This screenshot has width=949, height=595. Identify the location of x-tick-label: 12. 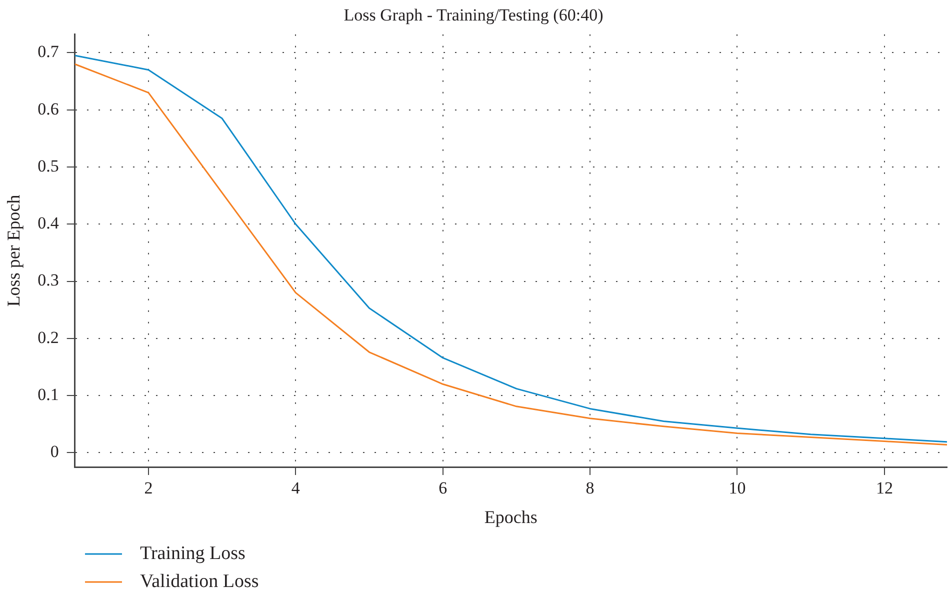
(884, 488).